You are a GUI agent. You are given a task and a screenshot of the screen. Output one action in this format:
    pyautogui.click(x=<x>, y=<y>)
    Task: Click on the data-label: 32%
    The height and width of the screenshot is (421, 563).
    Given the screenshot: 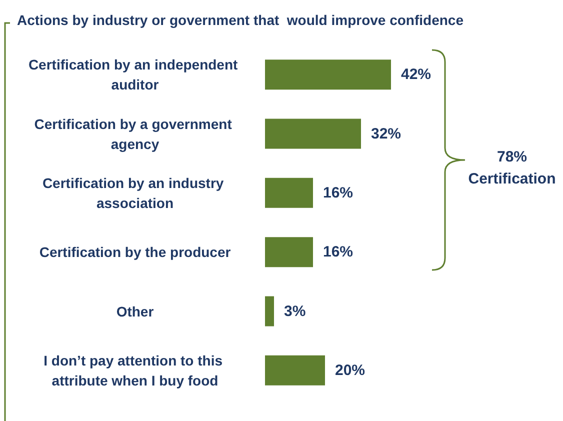 What is the action you would take?
    pyautogui.click(x=386, y=133)
    